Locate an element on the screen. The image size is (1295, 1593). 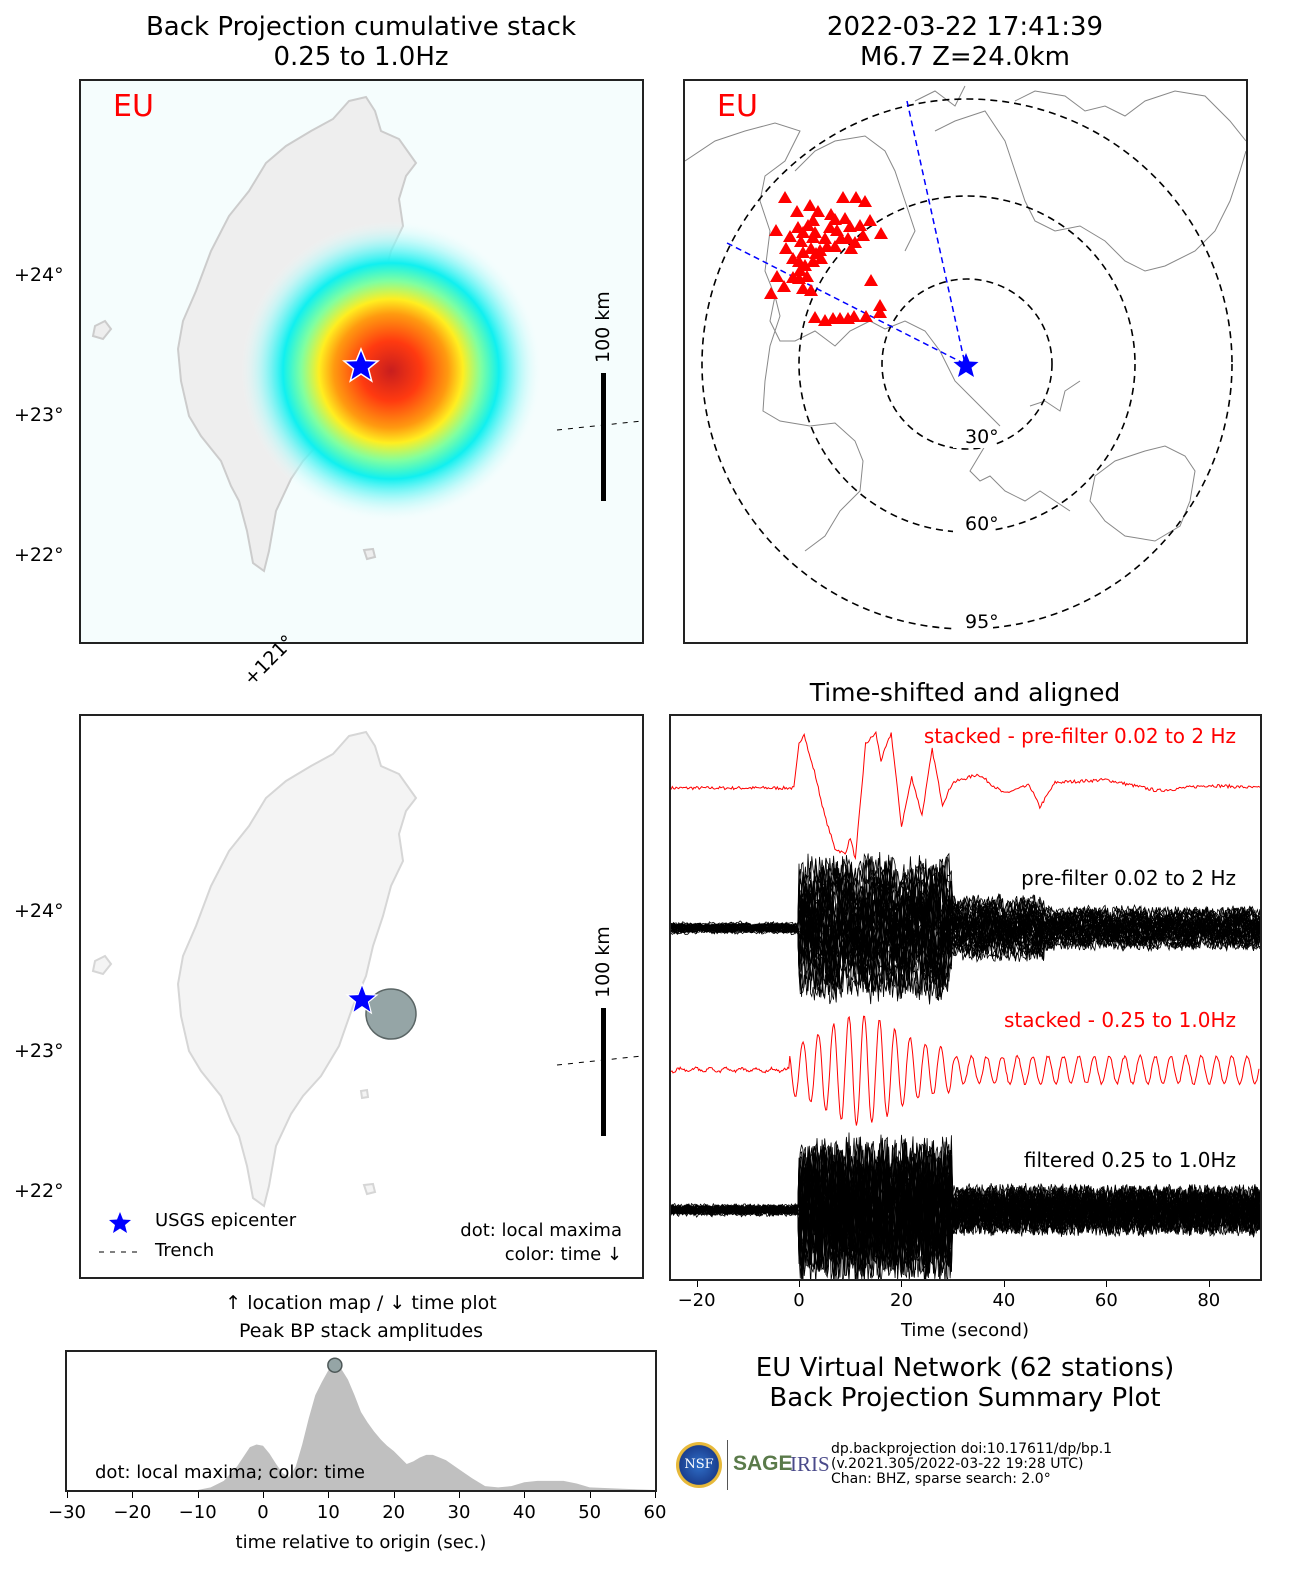
sage-logo-text: SAGE is located at coordinates (763, 1463).